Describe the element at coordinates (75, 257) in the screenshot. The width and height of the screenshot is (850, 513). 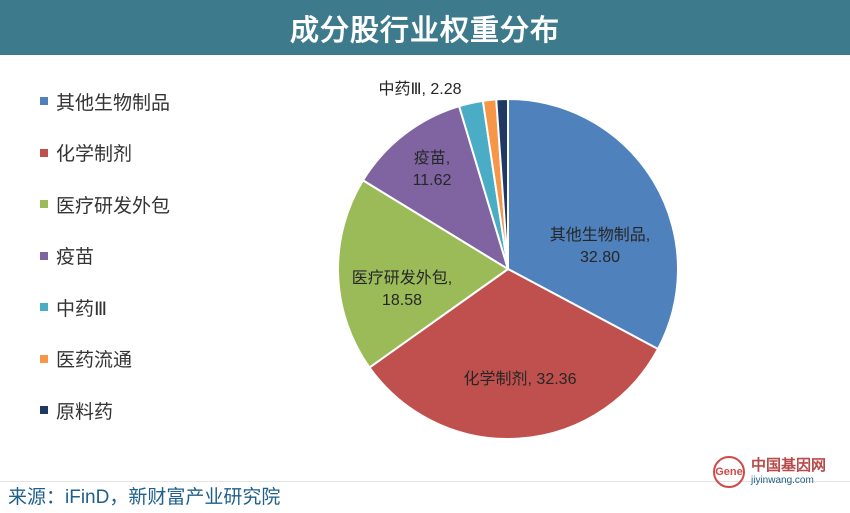
I see `legend-label: 疫苗` at that location.